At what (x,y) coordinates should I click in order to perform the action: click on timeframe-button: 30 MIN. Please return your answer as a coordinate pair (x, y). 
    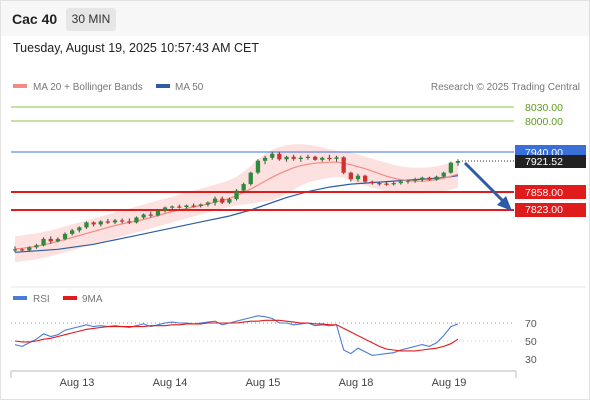
    Looking at the image, I should click on (91, 19).